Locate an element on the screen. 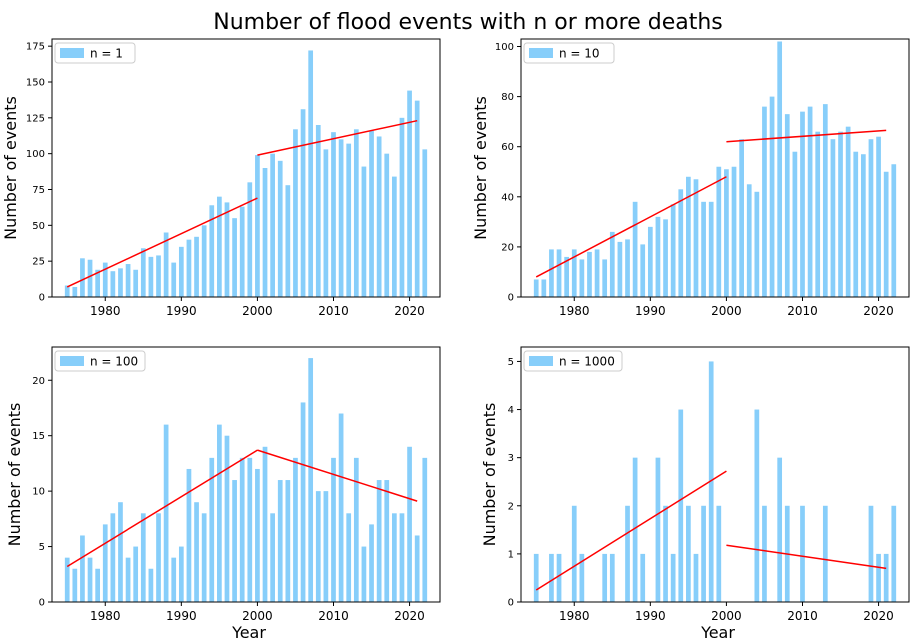 This screenshot has width=911, height=641. legend-label: n = 100 is located at coordinates (114, 362).